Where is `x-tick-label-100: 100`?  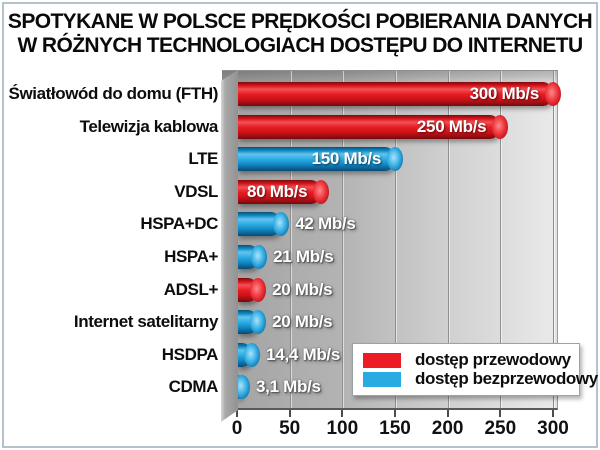 x-tick-label-100: 100 is located at coordinates (342, 428).